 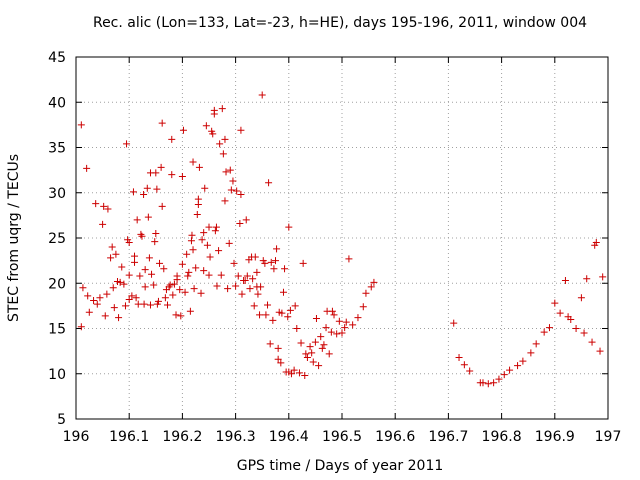 What do you see at coordinates (182, 437) in the screenshot?
I see `x-tick-label: 196.2` at bounding box center [182, 437].